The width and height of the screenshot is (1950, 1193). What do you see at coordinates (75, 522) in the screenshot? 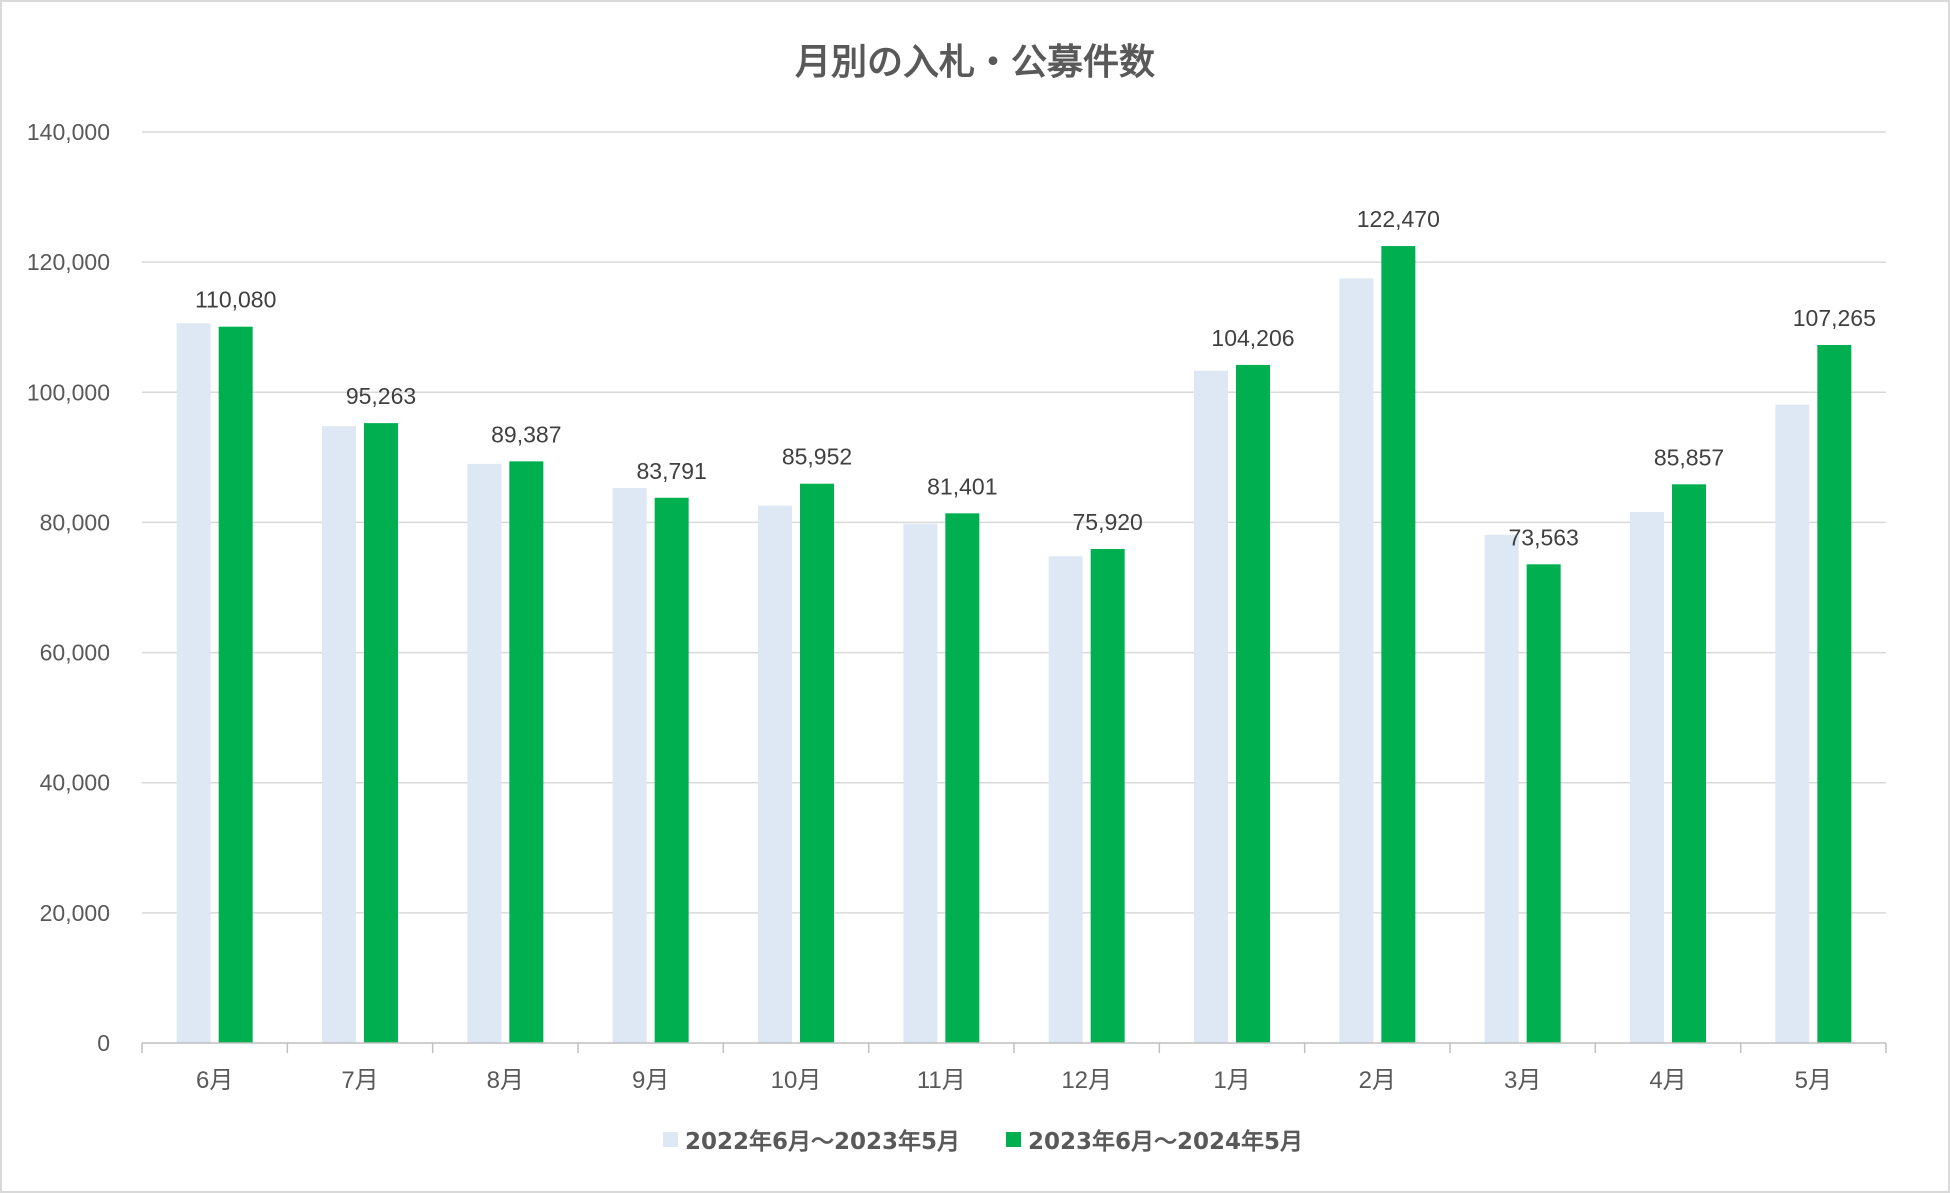
I see `y-tick-label: 80,000` at bounding box center [75, 522].